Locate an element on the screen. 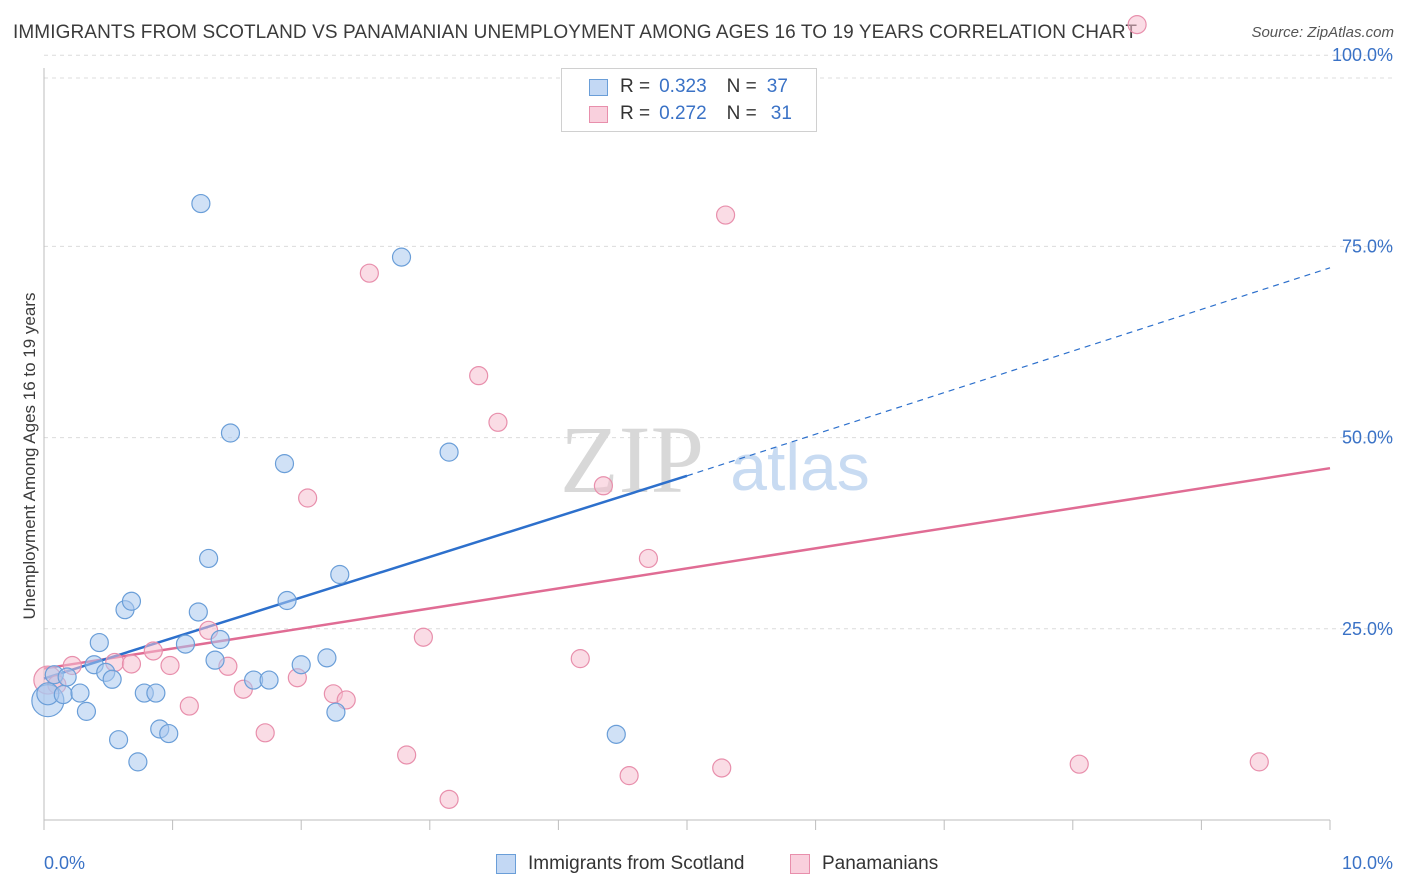  legend-label-panamanians: Panamanians is located at coordinates (880, 863).